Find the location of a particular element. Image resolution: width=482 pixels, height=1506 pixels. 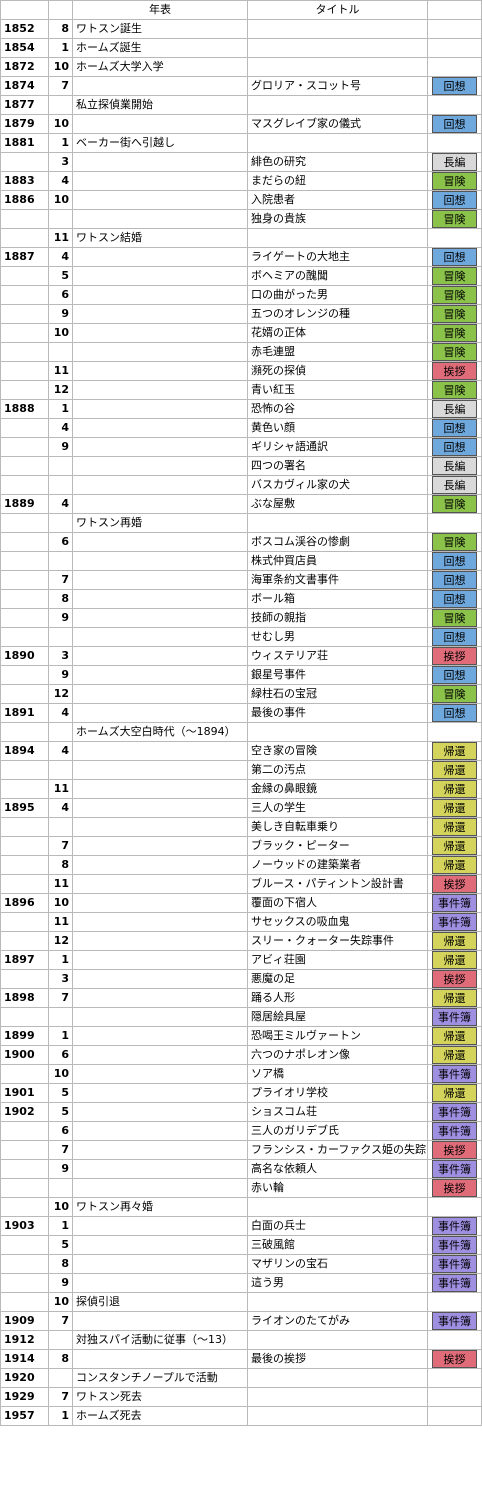

year-cell: 1901 is located at coordinates (24, 1093).